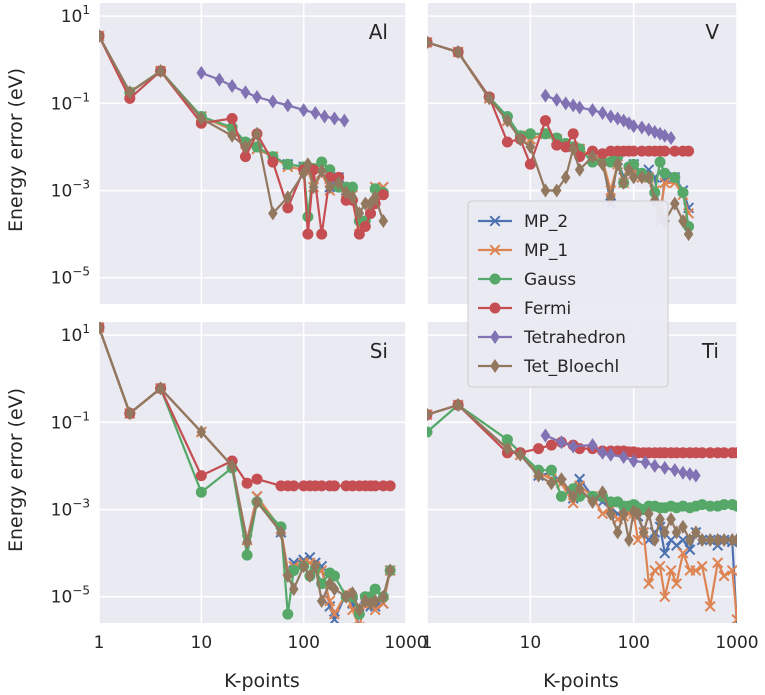  What do you see at coordinates (568, 294) in the screenshot?
I see `legend-frame` at bounding box center [568, 294].